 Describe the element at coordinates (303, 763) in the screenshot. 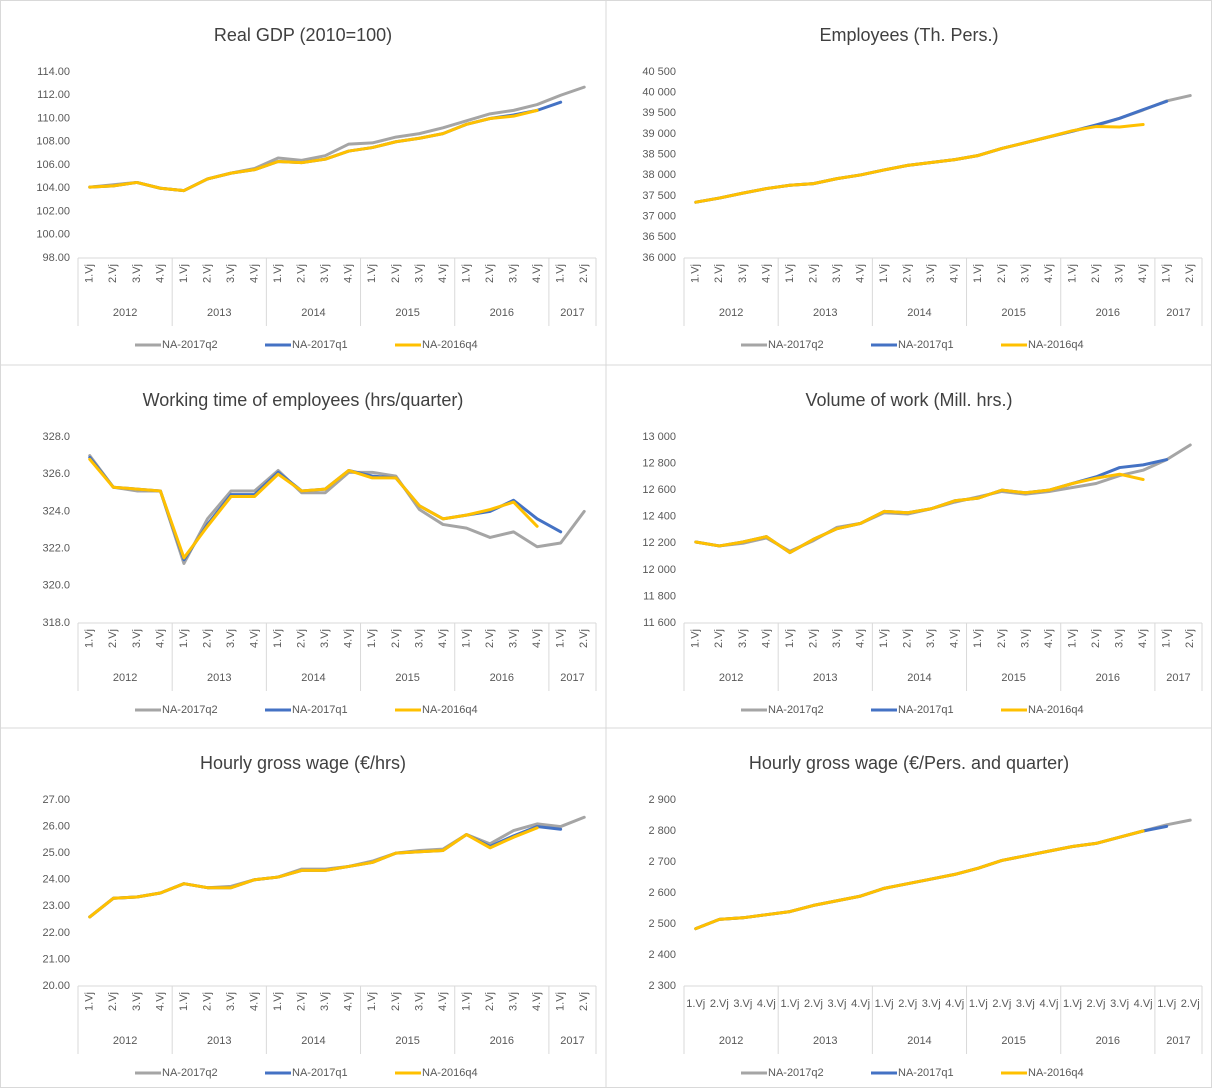

I see `chart-title: Hourly gross wage (€/hrs)` at that location.